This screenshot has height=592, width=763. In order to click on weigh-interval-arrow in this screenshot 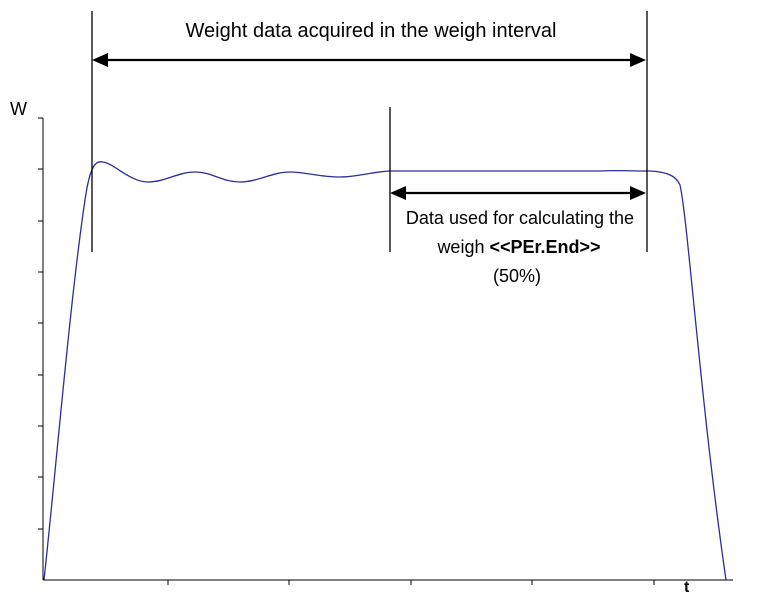, I will do `click(369, 60)`.